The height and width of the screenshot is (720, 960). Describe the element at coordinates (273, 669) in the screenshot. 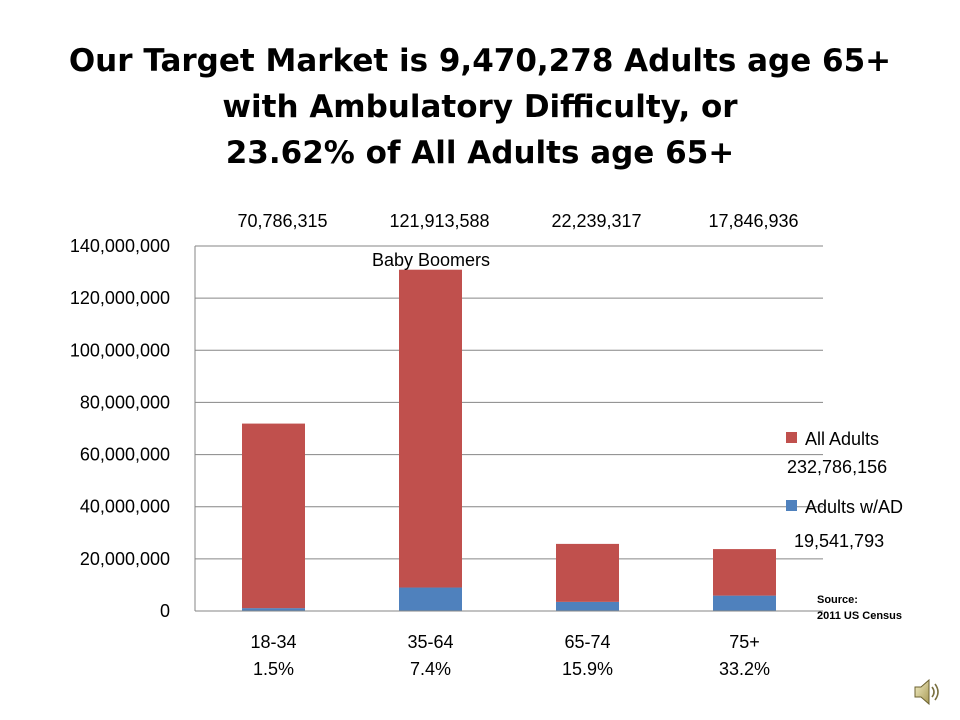

I see `x-percent-label: 1.5%` at that location.